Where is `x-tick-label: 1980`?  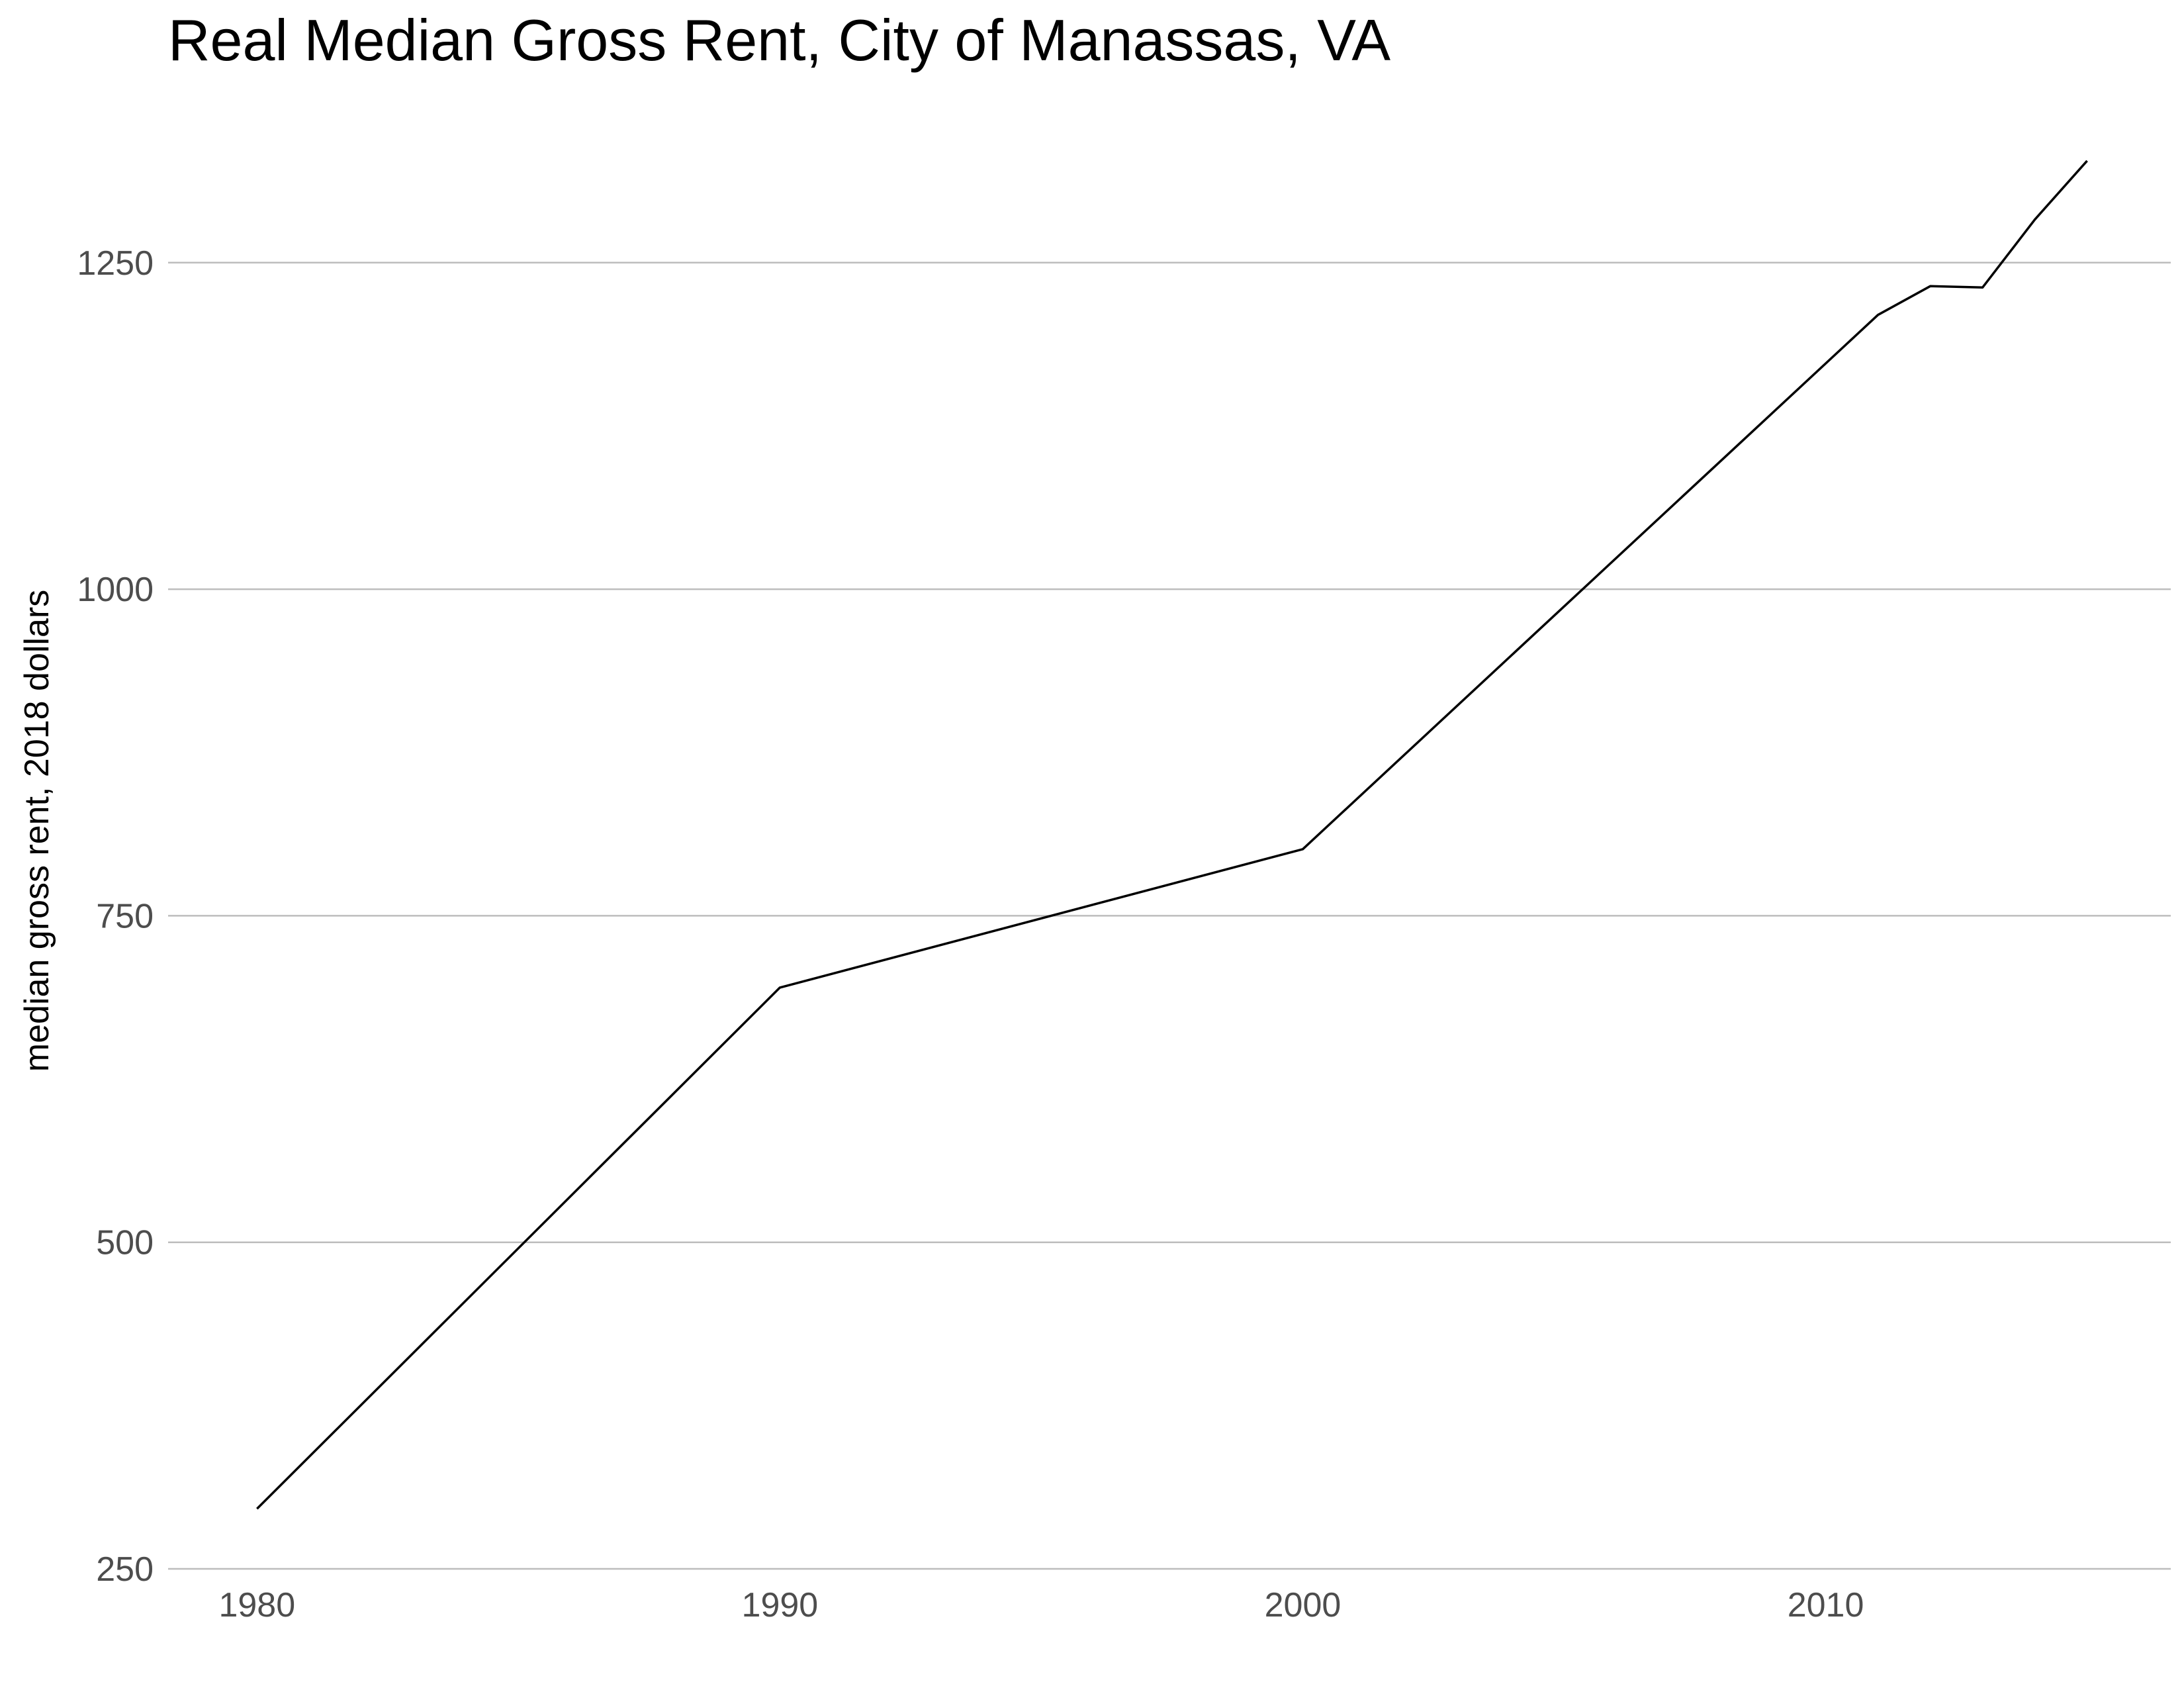 x-tick-label: 1980 is located at coordinates (256, 1605).